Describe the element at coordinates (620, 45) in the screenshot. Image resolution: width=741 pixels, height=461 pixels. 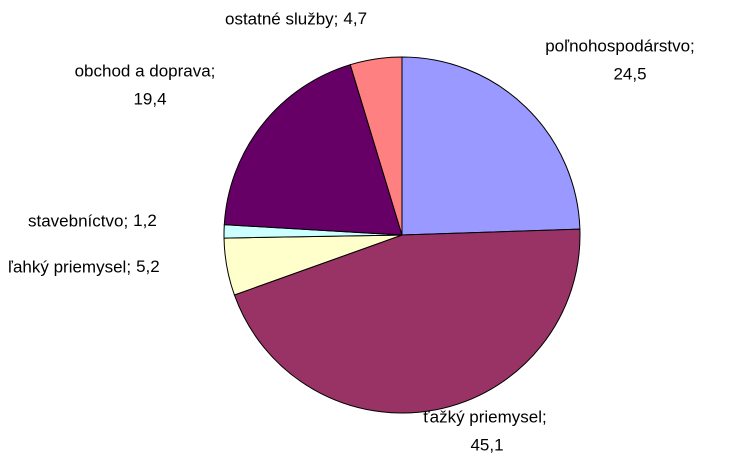
I see `data-label: poľnohospodárstvo;` at that location.